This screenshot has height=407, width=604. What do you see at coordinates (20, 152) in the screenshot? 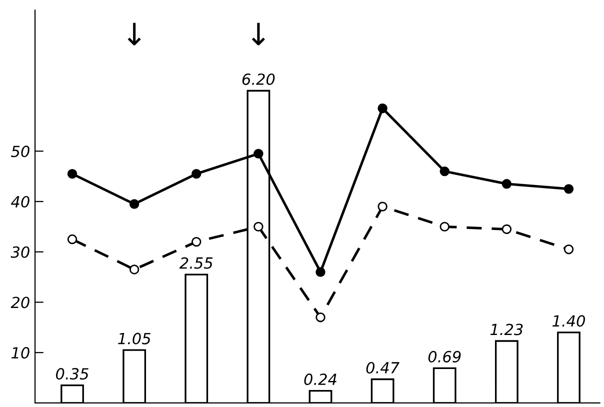
I see `y-tick-label: 50` at bounding box center [20, 152].